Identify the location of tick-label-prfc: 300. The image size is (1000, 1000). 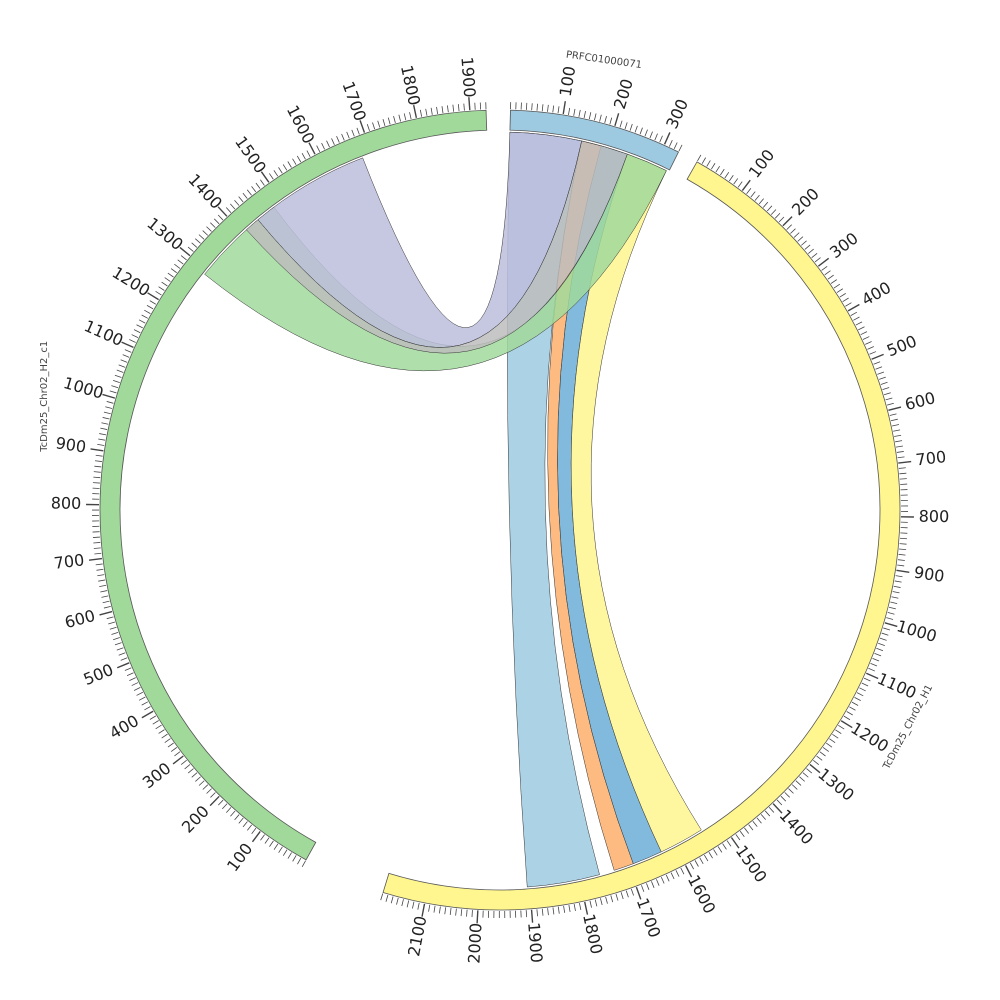
(677, 114).